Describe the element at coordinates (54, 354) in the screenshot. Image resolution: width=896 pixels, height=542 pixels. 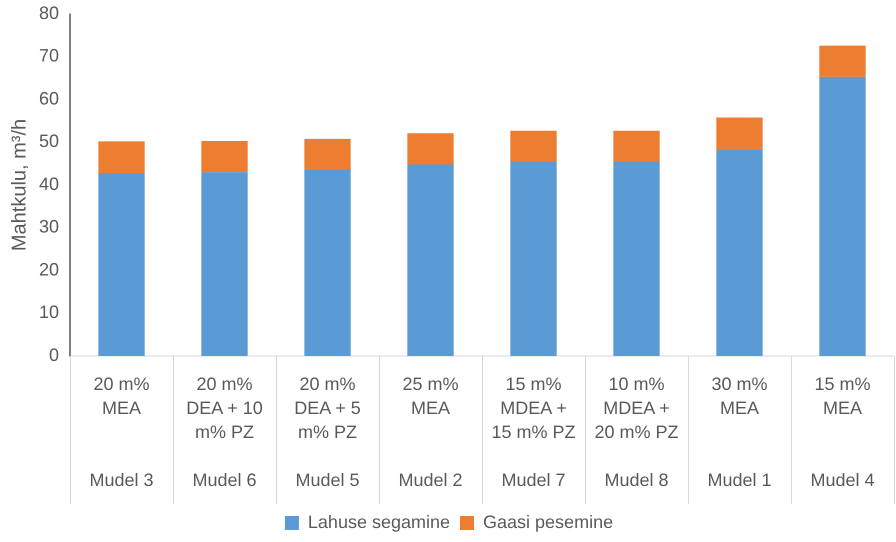
I see `y-tick-label: 0` at that location.